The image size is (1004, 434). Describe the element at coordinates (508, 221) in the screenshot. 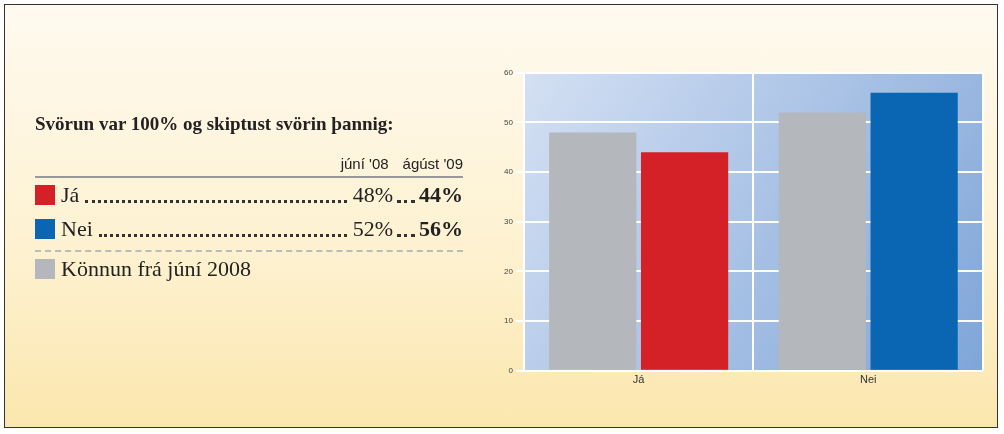

I see `y-tick-label: 30` at that location.